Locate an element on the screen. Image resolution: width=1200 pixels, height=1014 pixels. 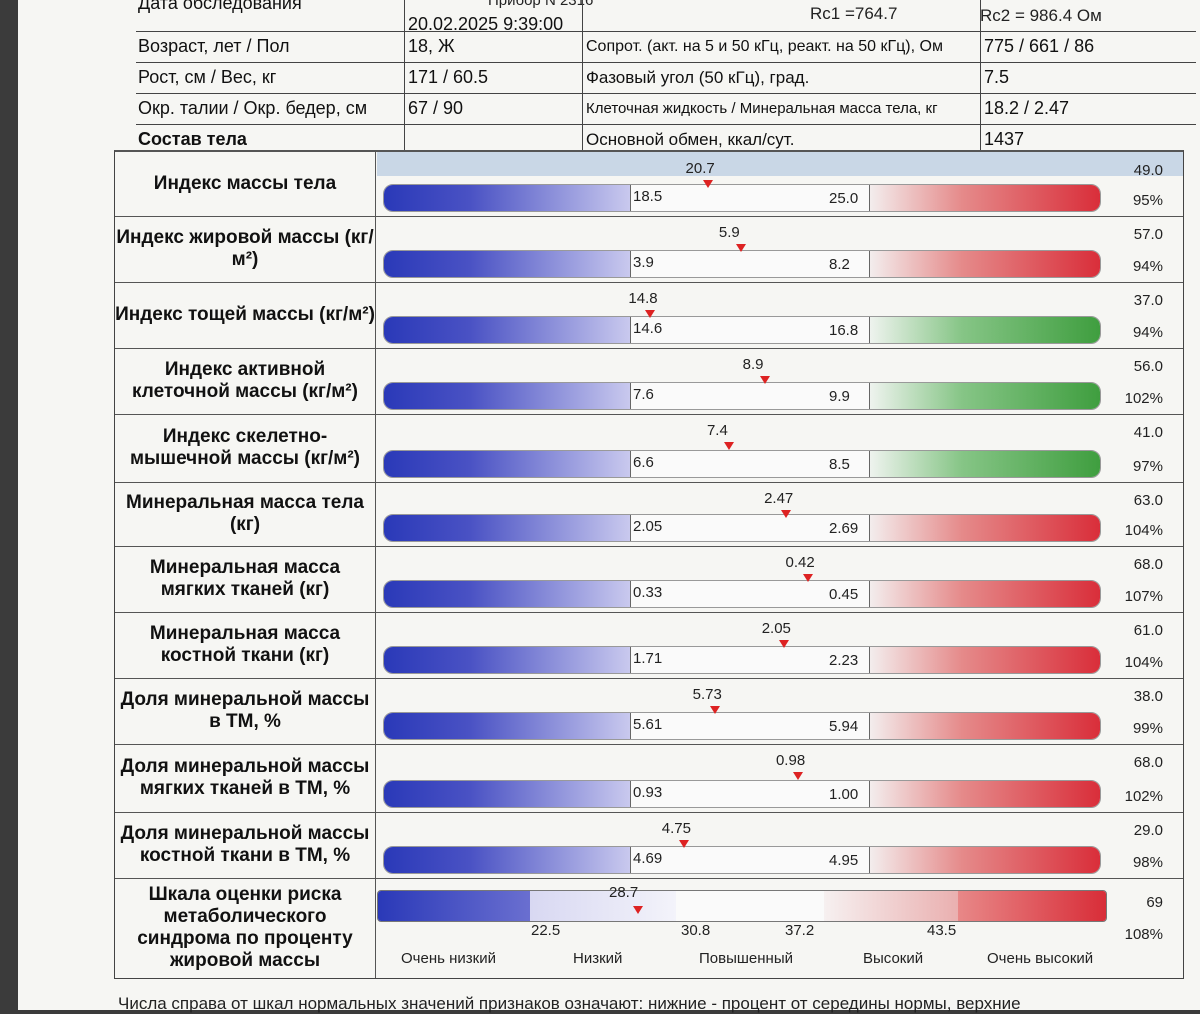
percent-of-norm: 99% is located at coordinates (1147, 728).